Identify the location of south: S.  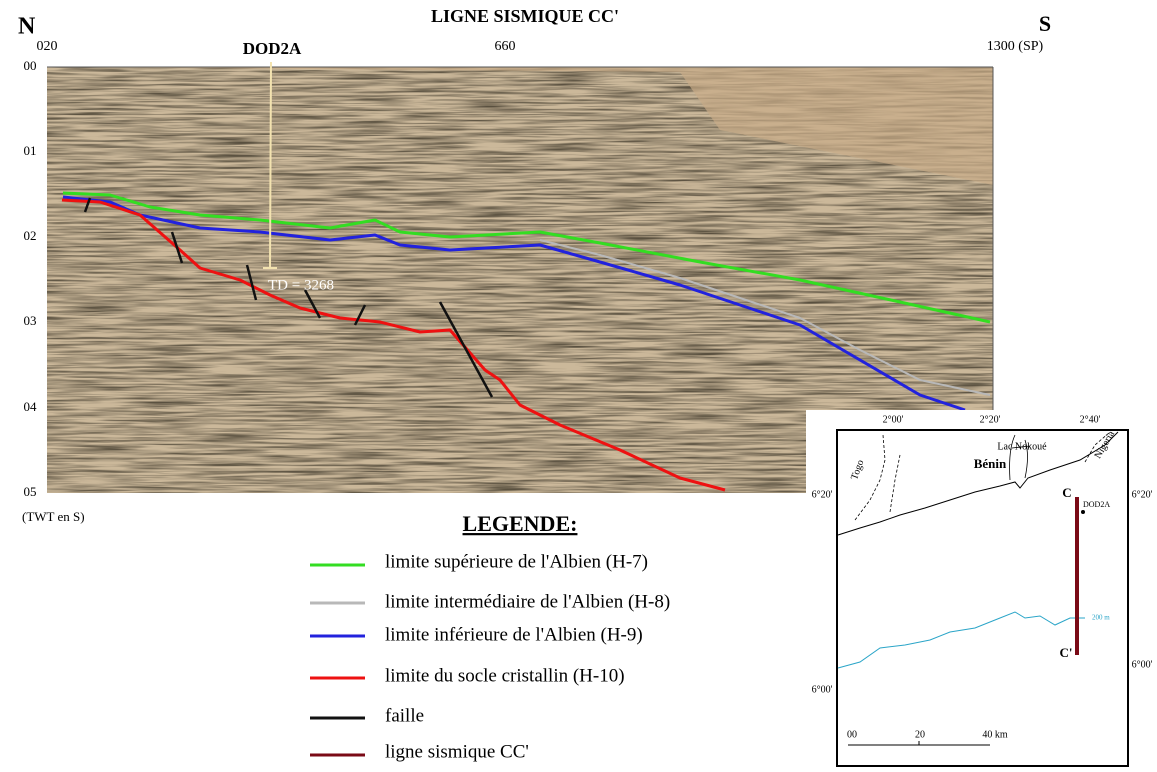
(1045, 23).